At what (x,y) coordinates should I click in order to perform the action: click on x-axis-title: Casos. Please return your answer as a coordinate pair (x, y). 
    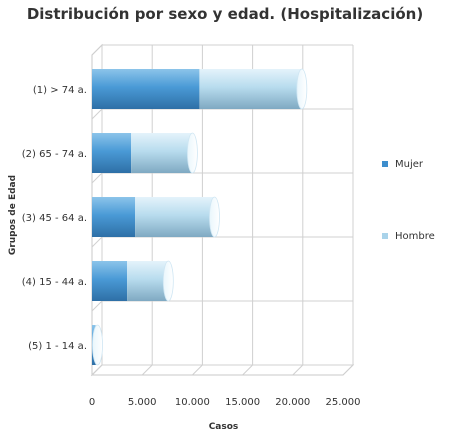
    Looking at the image, I should click on (224, 427).